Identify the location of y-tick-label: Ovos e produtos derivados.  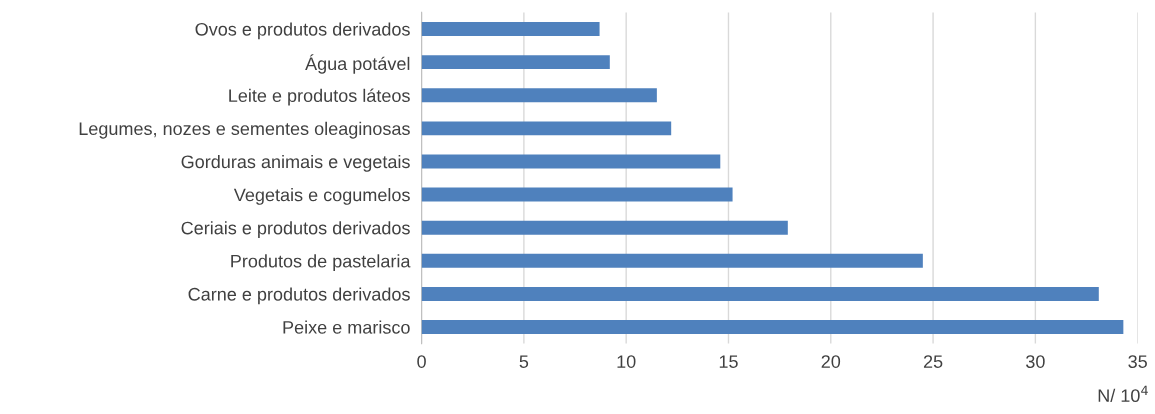
(302, 31).